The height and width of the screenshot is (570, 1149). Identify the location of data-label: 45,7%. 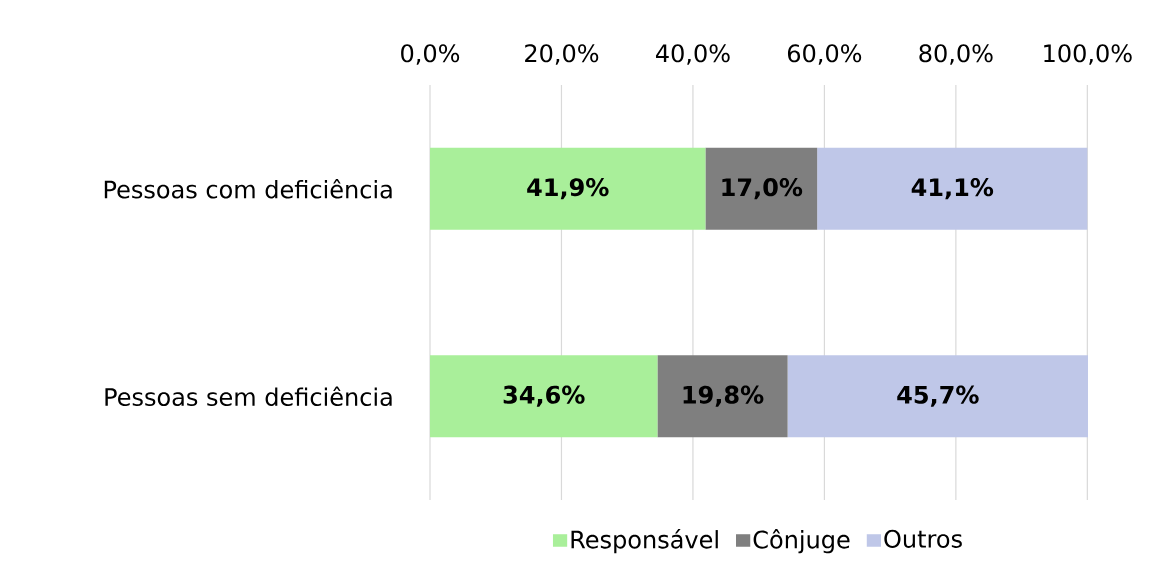
(938, 396).